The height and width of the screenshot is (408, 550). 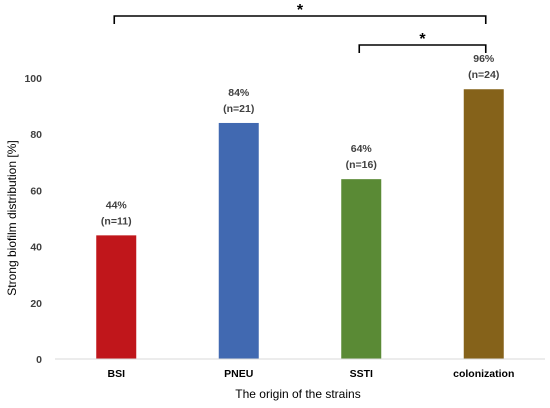 What do you see at coordinates (39, 360) in the screenshot?
I see `y-tick-label: 0` at bounding box center [39, 360].